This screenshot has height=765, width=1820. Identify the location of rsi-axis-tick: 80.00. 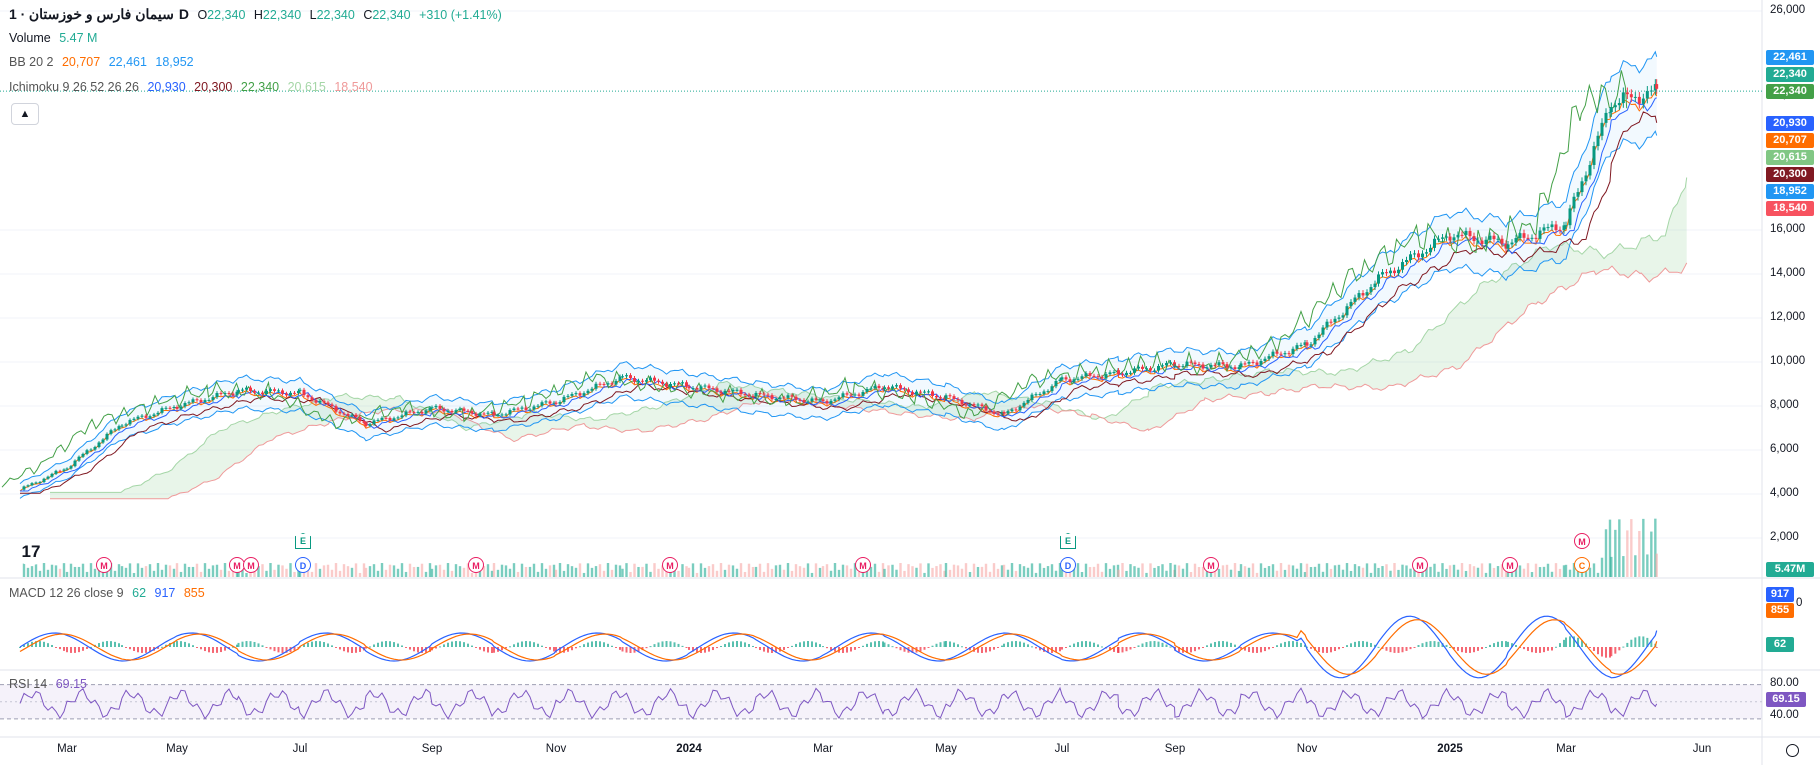
(1784, 683).